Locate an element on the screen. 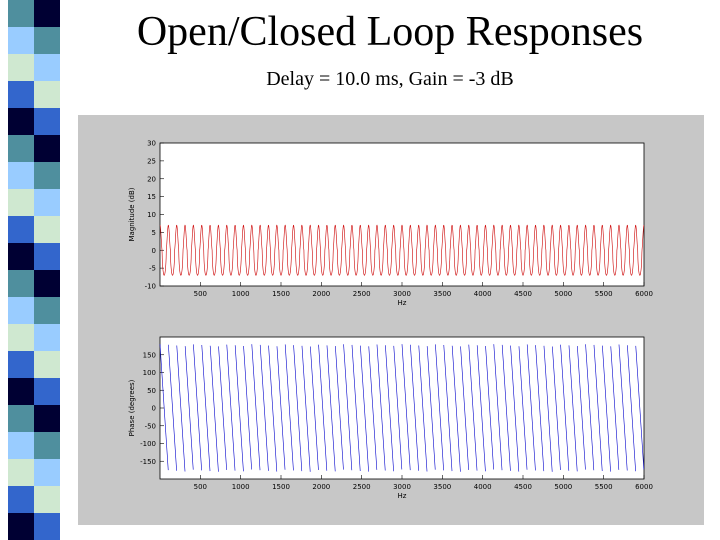  y-tick-label: 30 is located at coordinates (151, 144).